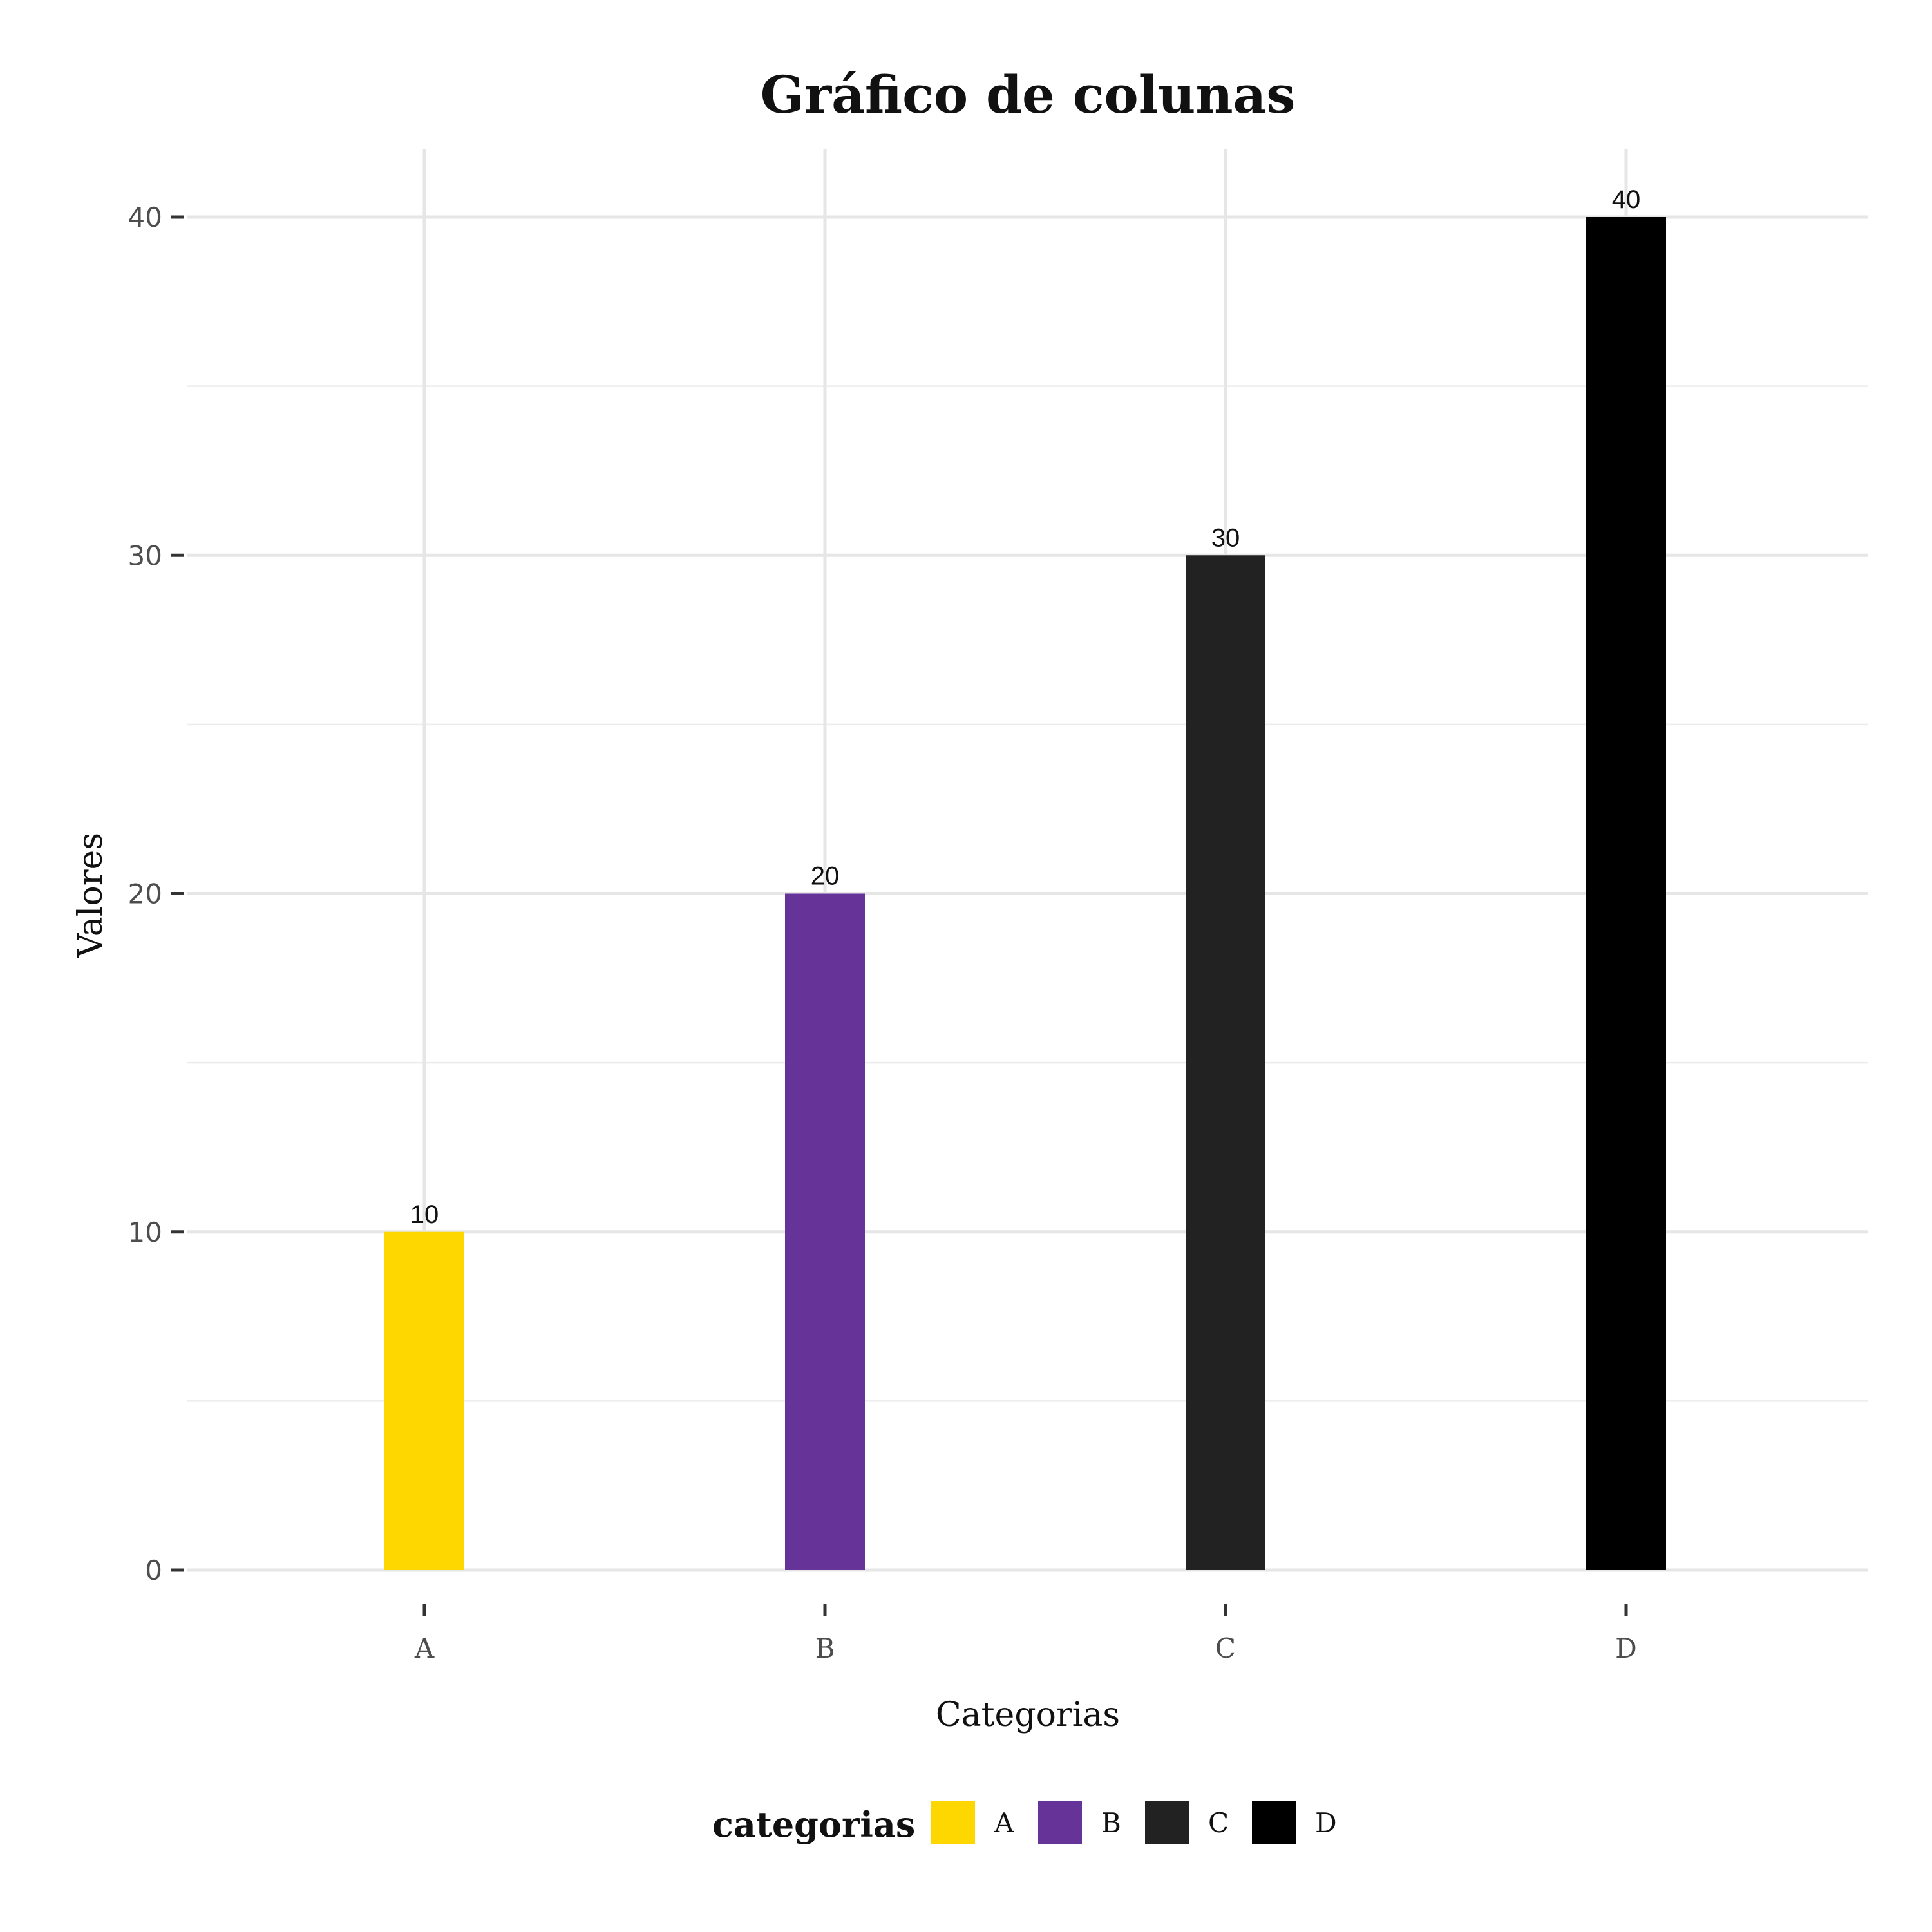 The image size is (1932, 1932). What do you see at coordinates (953, 1822) in the screenshot?
I see `legend-key-a` at bounding box center [953, 1822].